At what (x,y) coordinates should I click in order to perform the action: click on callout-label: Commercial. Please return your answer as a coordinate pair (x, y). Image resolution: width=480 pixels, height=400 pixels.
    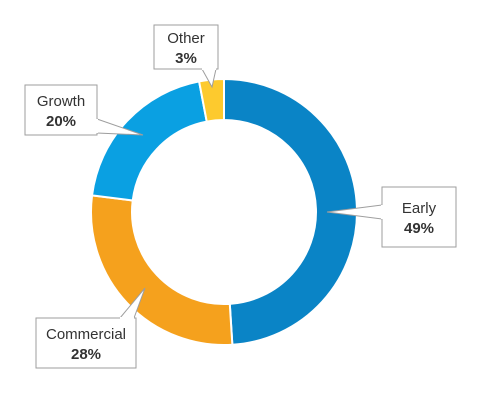
    Looking at the image, I should click on (86, 334).